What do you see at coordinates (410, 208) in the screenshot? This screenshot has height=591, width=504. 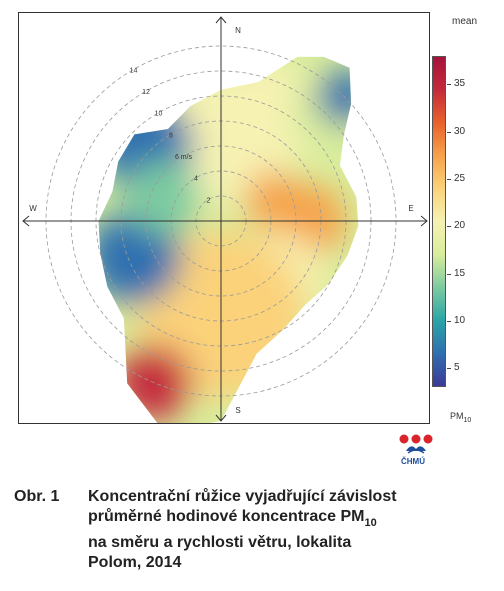 I see `direction-label-e: E` at bounding box center [410, 208].